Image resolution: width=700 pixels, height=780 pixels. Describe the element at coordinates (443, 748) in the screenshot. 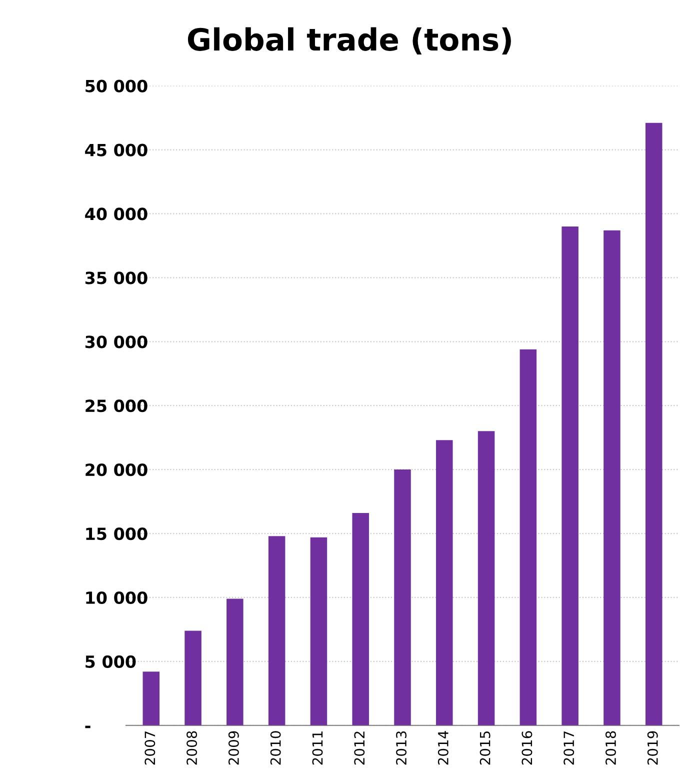

I see `x-tick-label: 2014` at that location.